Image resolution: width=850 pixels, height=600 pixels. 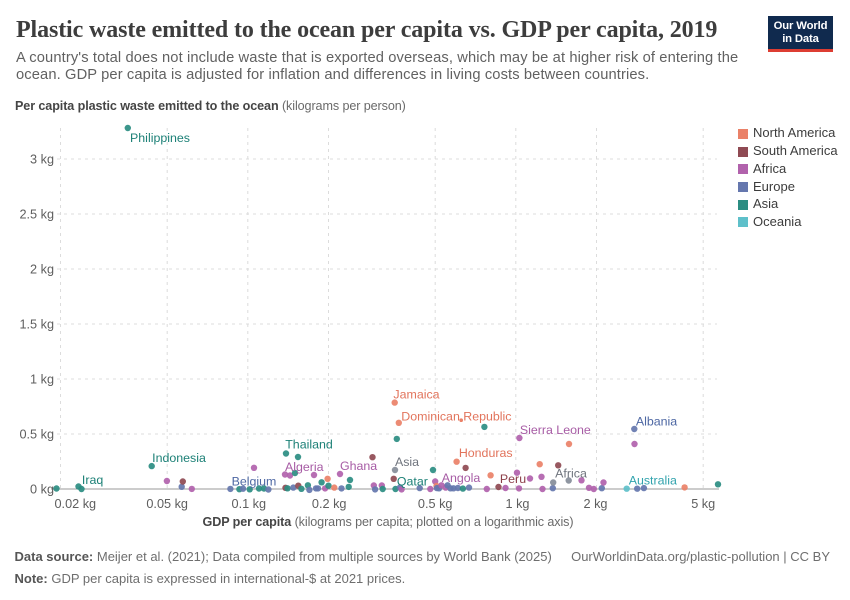 I want to click on svg-text: Honduras, so click(x=486, y=453).